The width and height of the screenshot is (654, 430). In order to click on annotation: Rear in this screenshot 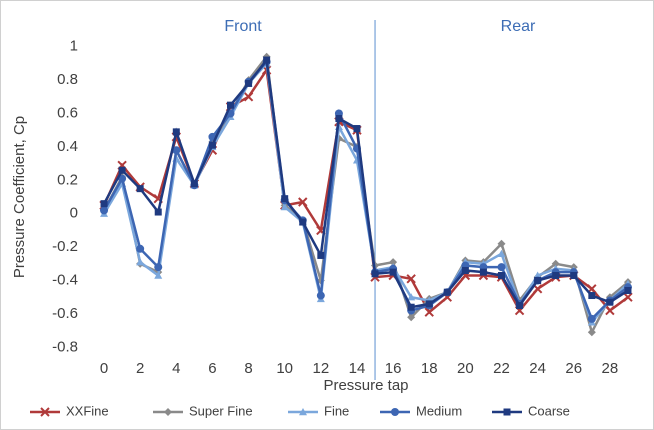, I will do `click(518, 26)`.